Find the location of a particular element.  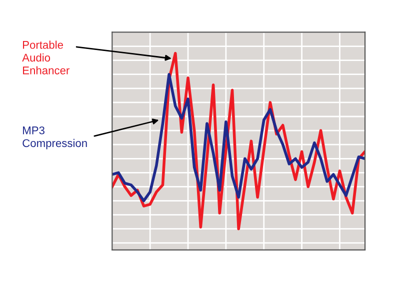

text: Portable Audio Enhancer is located at coordinates (46, 57).